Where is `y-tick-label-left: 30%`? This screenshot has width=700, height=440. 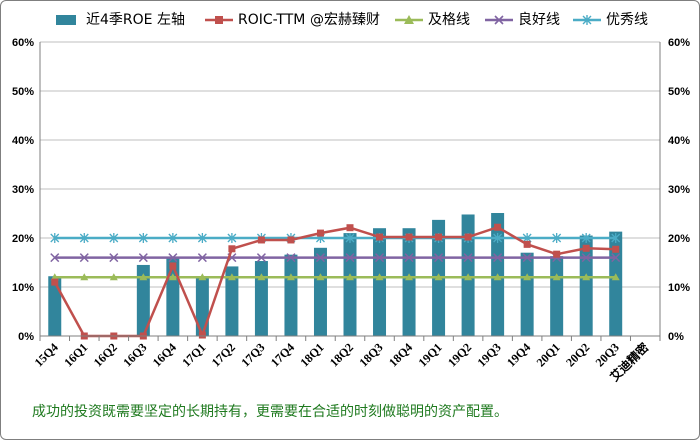
y-tick-label-left: 30% is located at coordinates (23, 190).